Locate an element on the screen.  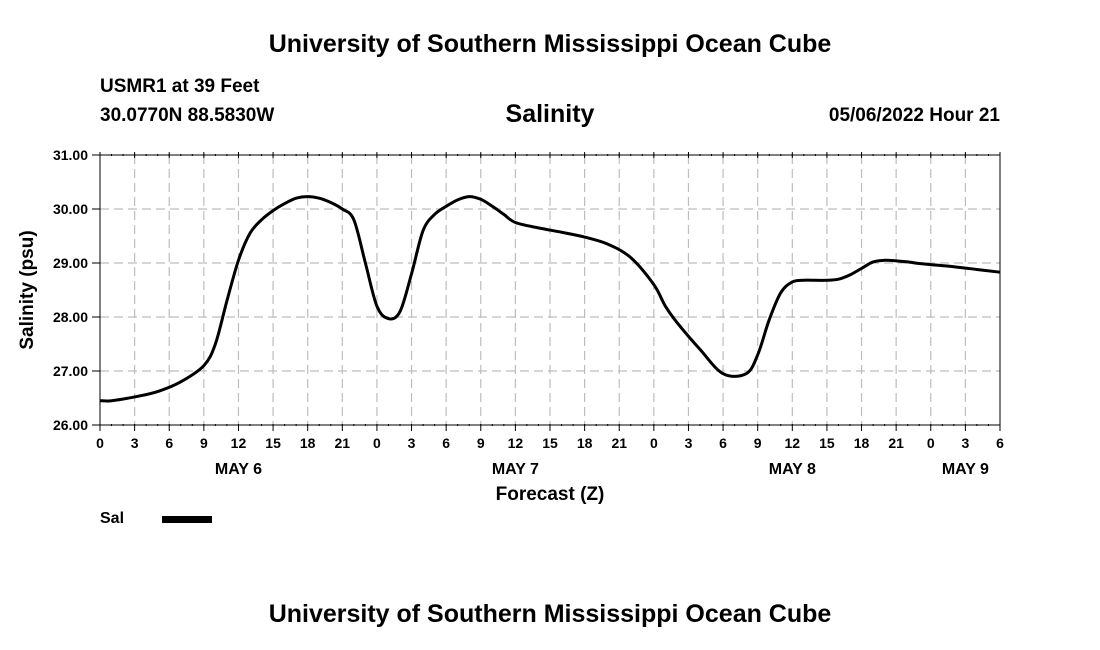
y-tick-label: 28.00 is located at coordinates (70, 317).